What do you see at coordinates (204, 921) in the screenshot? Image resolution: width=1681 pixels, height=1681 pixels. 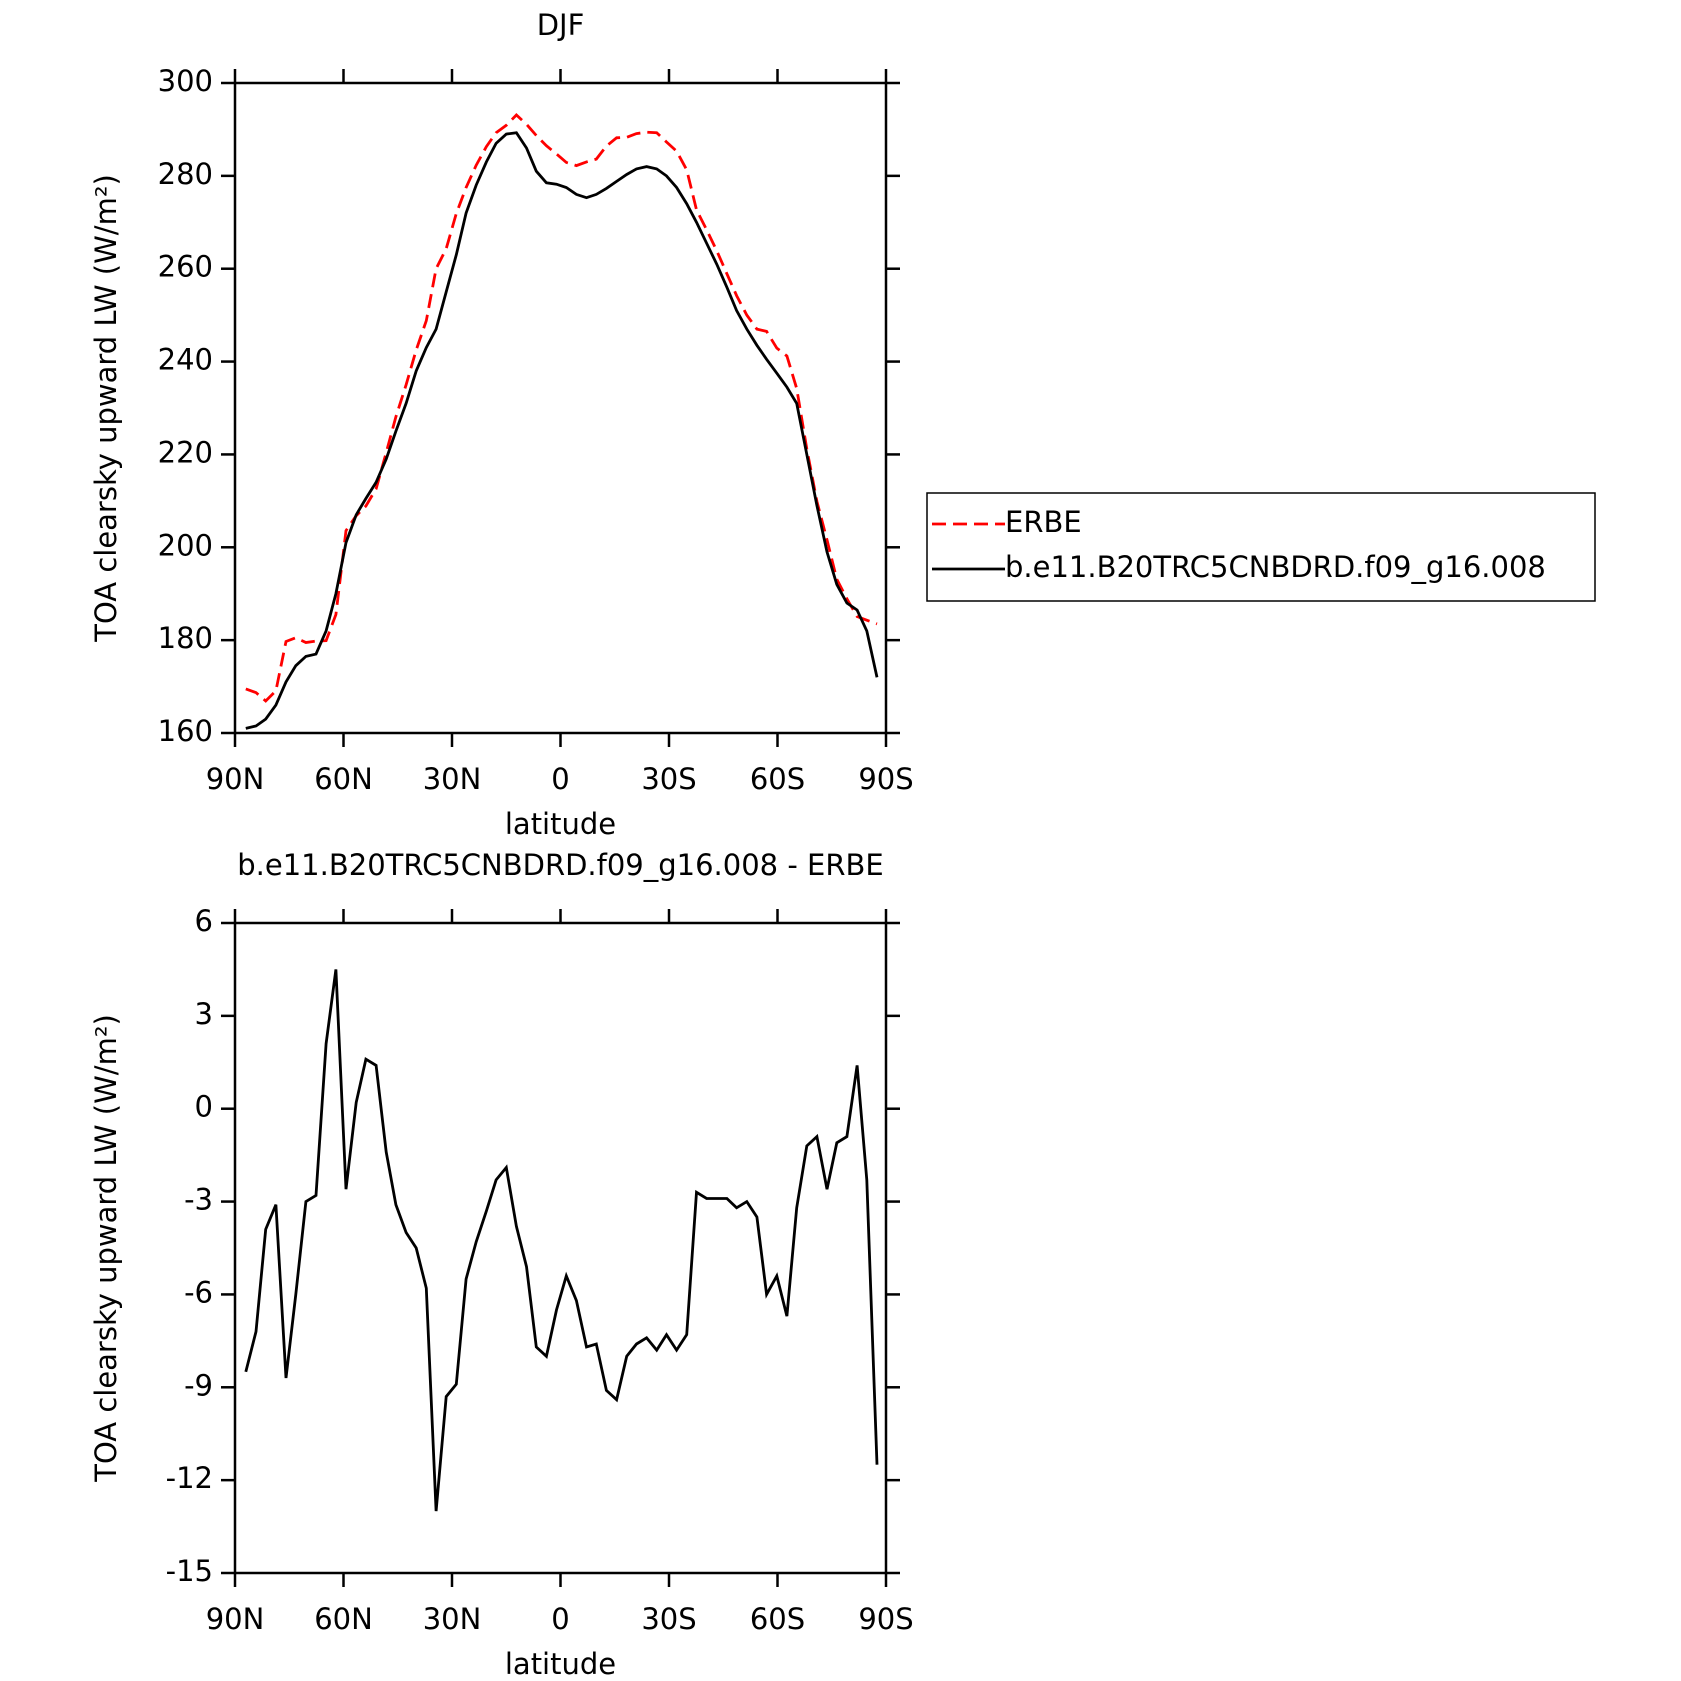 I see `y-tick-label: 6` at bounding box center [204, 921].